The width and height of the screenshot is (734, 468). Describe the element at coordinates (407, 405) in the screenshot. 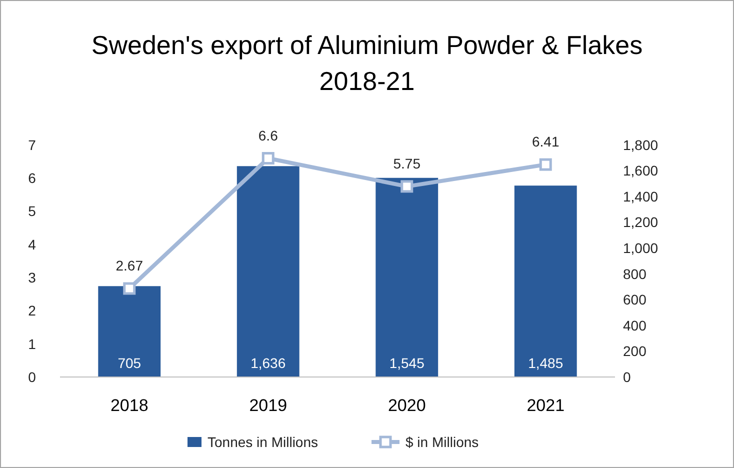

I see `x-tick-label: 2020` at that location.